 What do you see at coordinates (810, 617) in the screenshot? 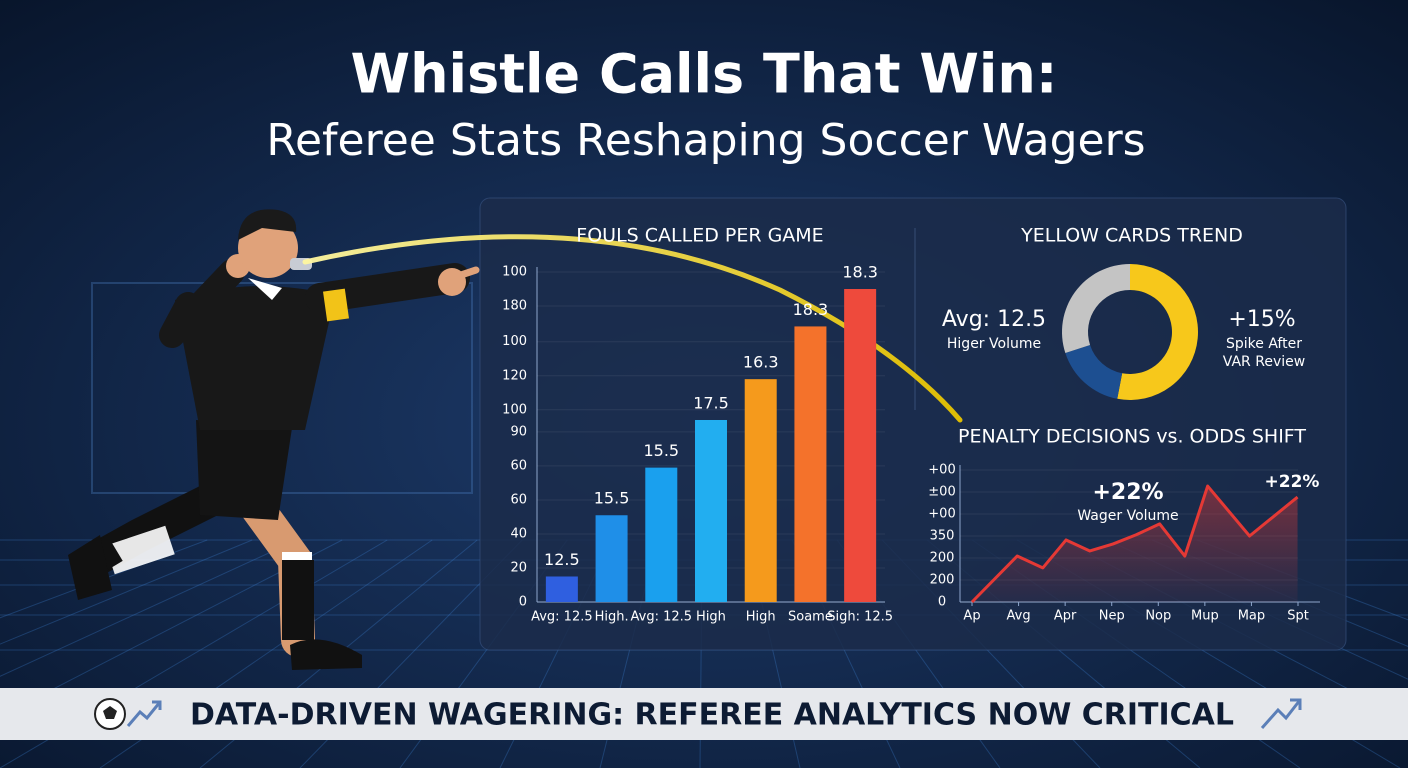
I see `x-tick-label: Soame` at bounding box center [810, 617].